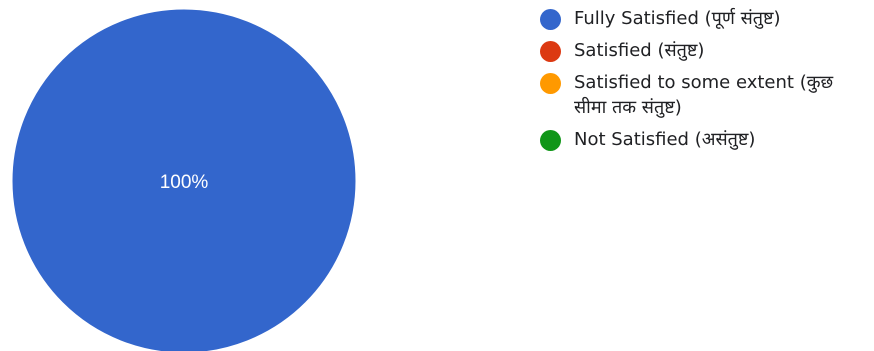  I want to click on legend-swatch-fully-satisfied, so click(550, 19).